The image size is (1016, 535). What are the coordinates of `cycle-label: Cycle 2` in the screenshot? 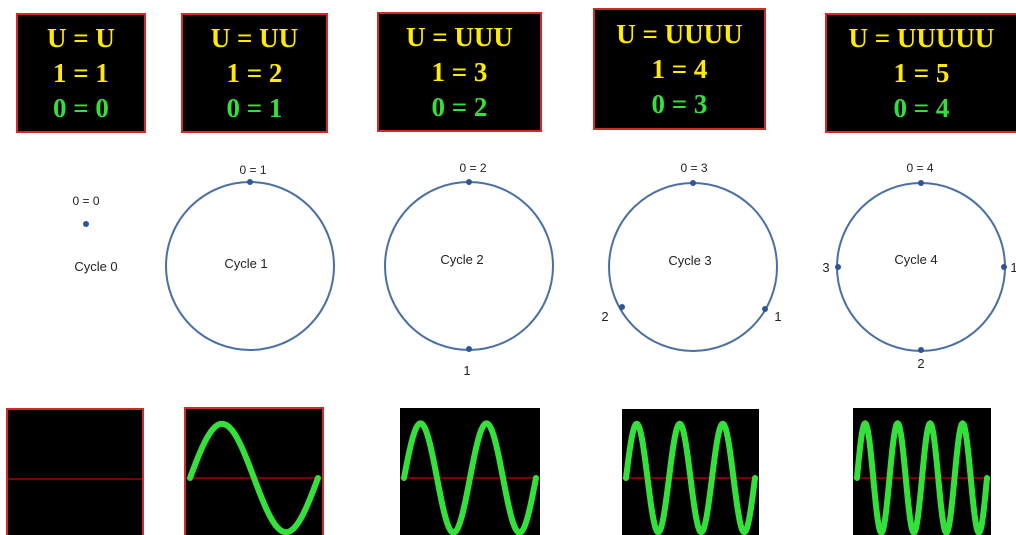 It's located at (461, 259).